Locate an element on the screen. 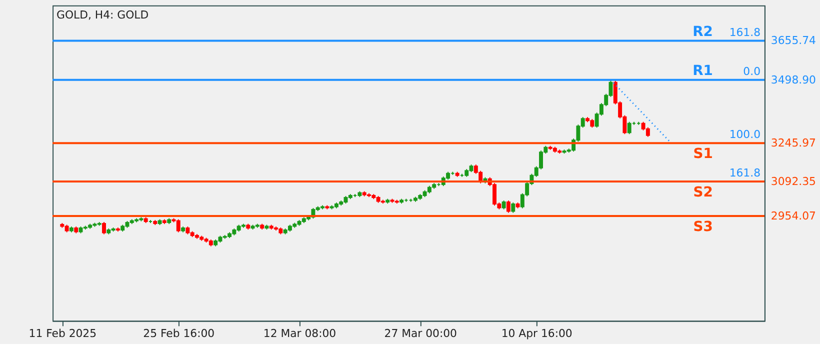 The height and width of the screenshot is (360, 820). annotation: 100.0 is located at coordinates (745, 135).